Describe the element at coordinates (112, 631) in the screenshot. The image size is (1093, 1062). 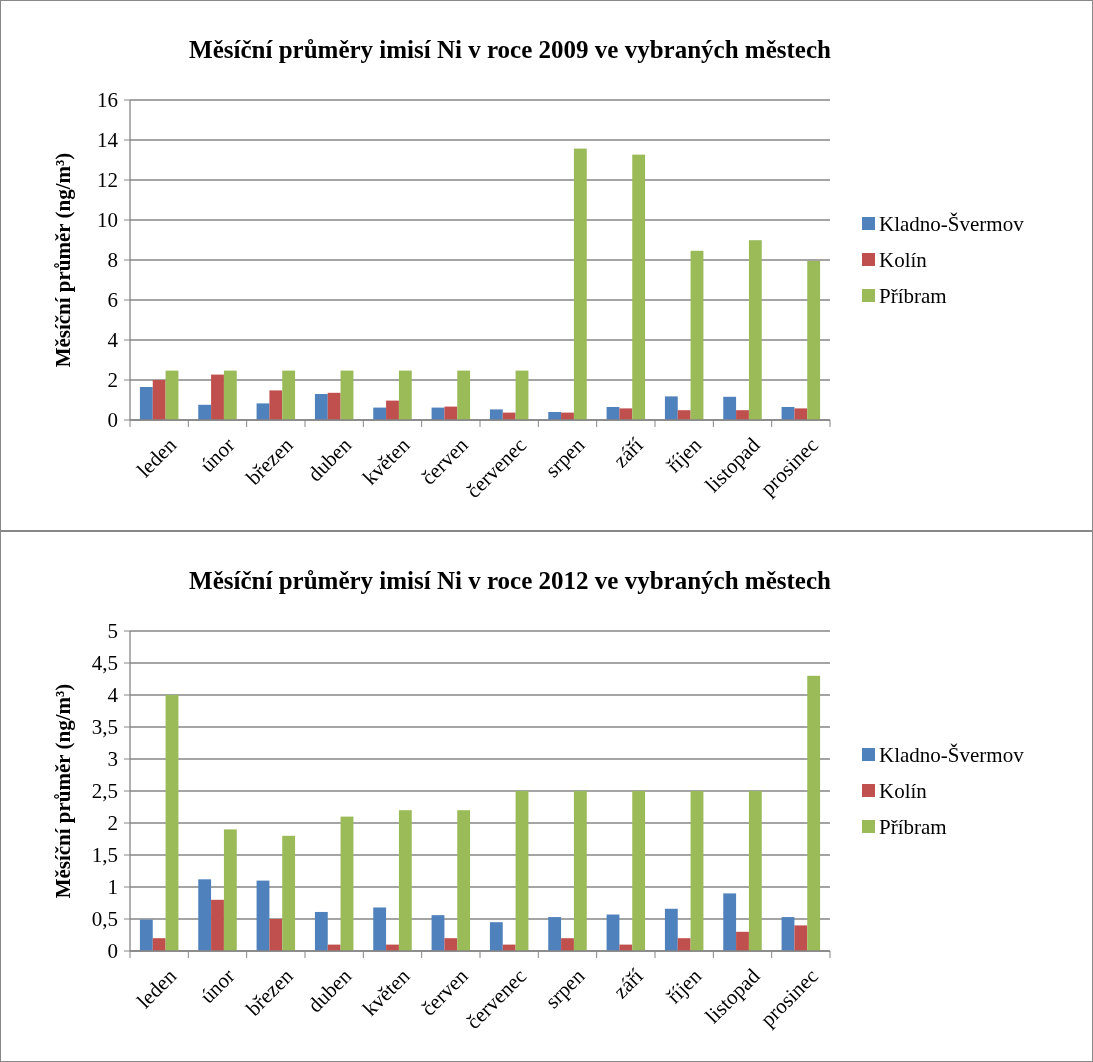
I see `y-tick-label: 5` at that location.